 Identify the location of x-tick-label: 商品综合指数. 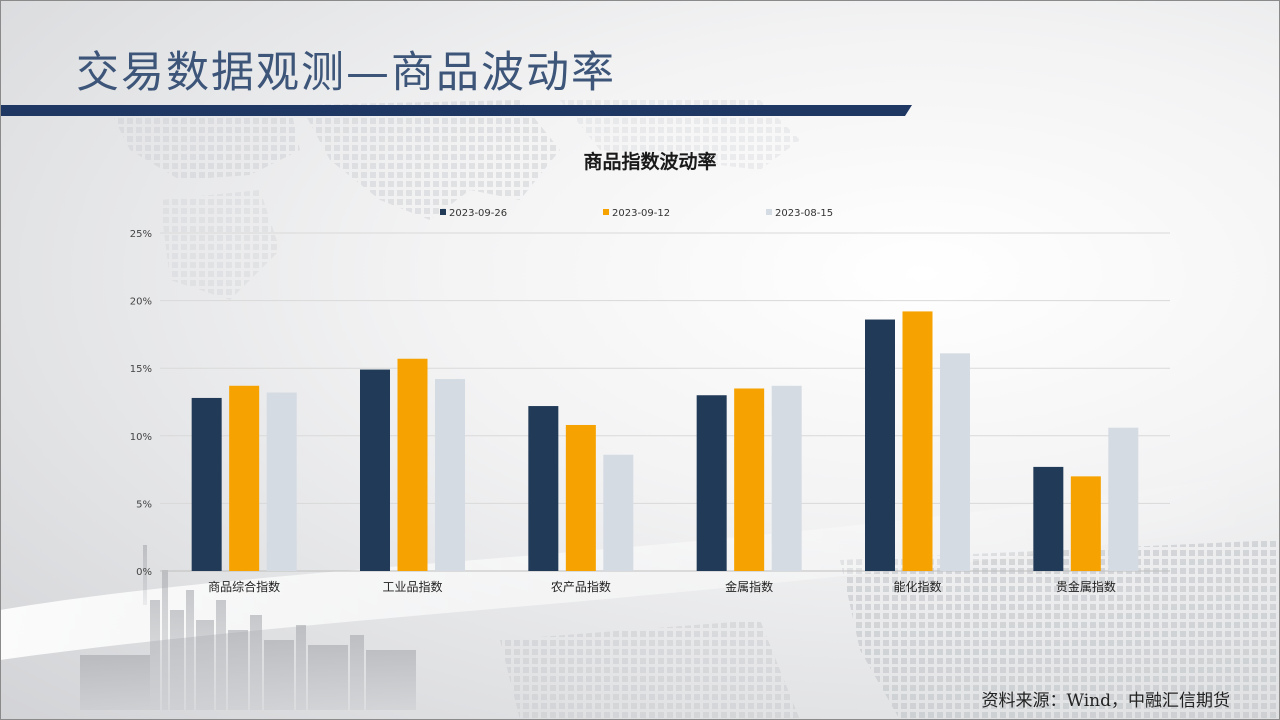
(244, 586).